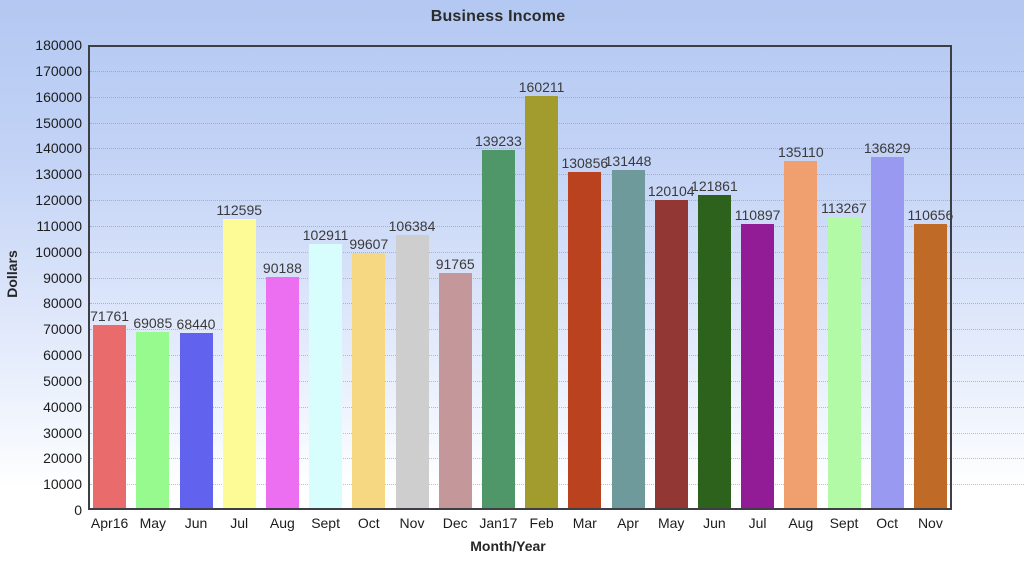 The width and height of the screenshot is (1024, 562). Describe the element at coordinates (58, 251) in the screenshot. I see `y-tick-label: 100000` at that location.